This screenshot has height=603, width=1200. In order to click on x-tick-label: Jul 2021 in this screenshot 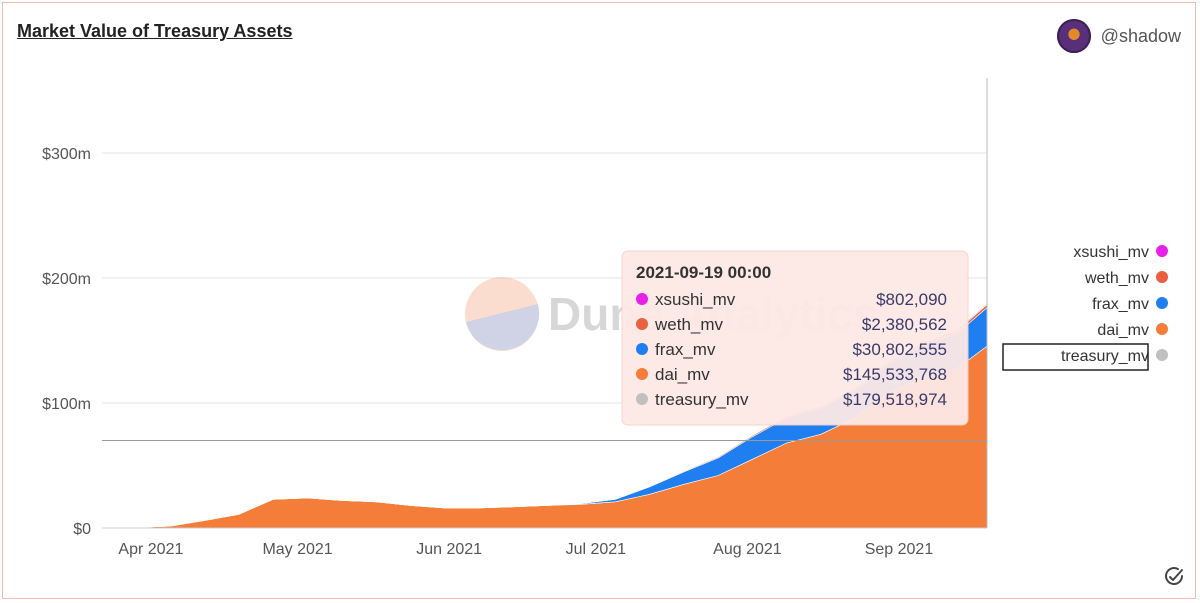, I will do `click(596, 549)`.